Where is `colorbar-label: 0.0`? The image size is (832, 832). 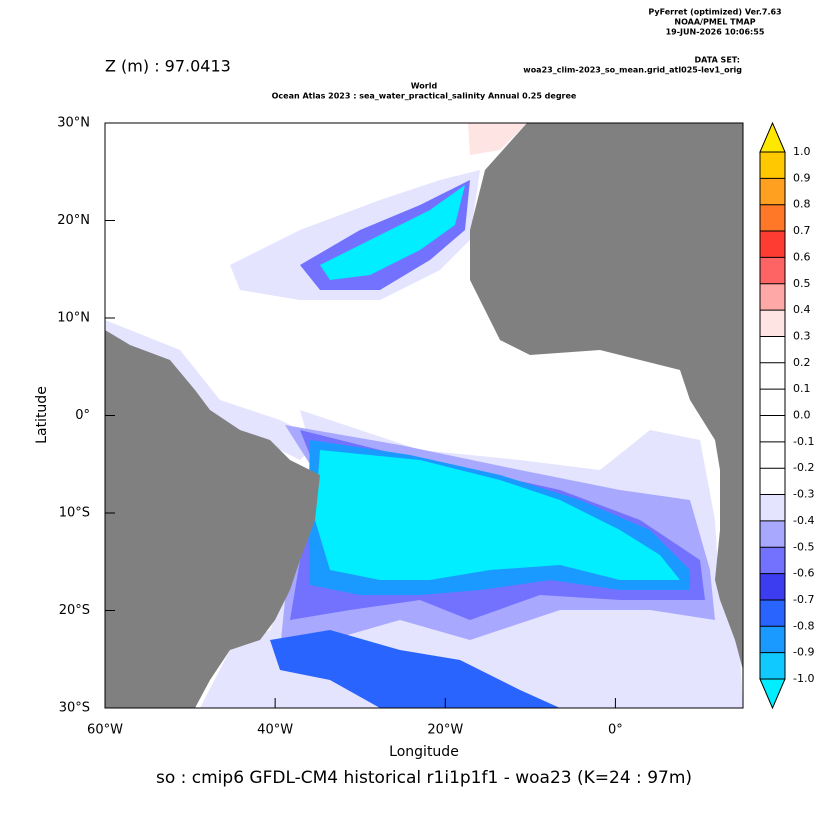 colorbar-label: 0.0 is located at coordinates (802, 415).